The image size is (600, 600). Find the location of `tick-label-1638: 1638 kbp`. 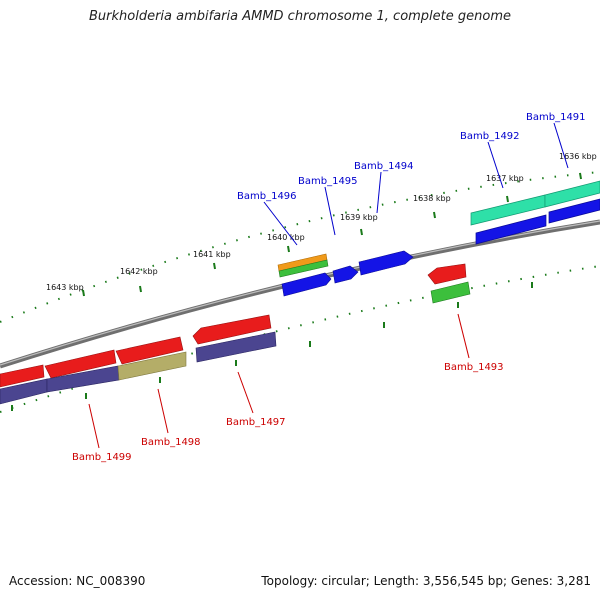

tick-label-1638: 1638 kbp is located at coordinates (432, 198).